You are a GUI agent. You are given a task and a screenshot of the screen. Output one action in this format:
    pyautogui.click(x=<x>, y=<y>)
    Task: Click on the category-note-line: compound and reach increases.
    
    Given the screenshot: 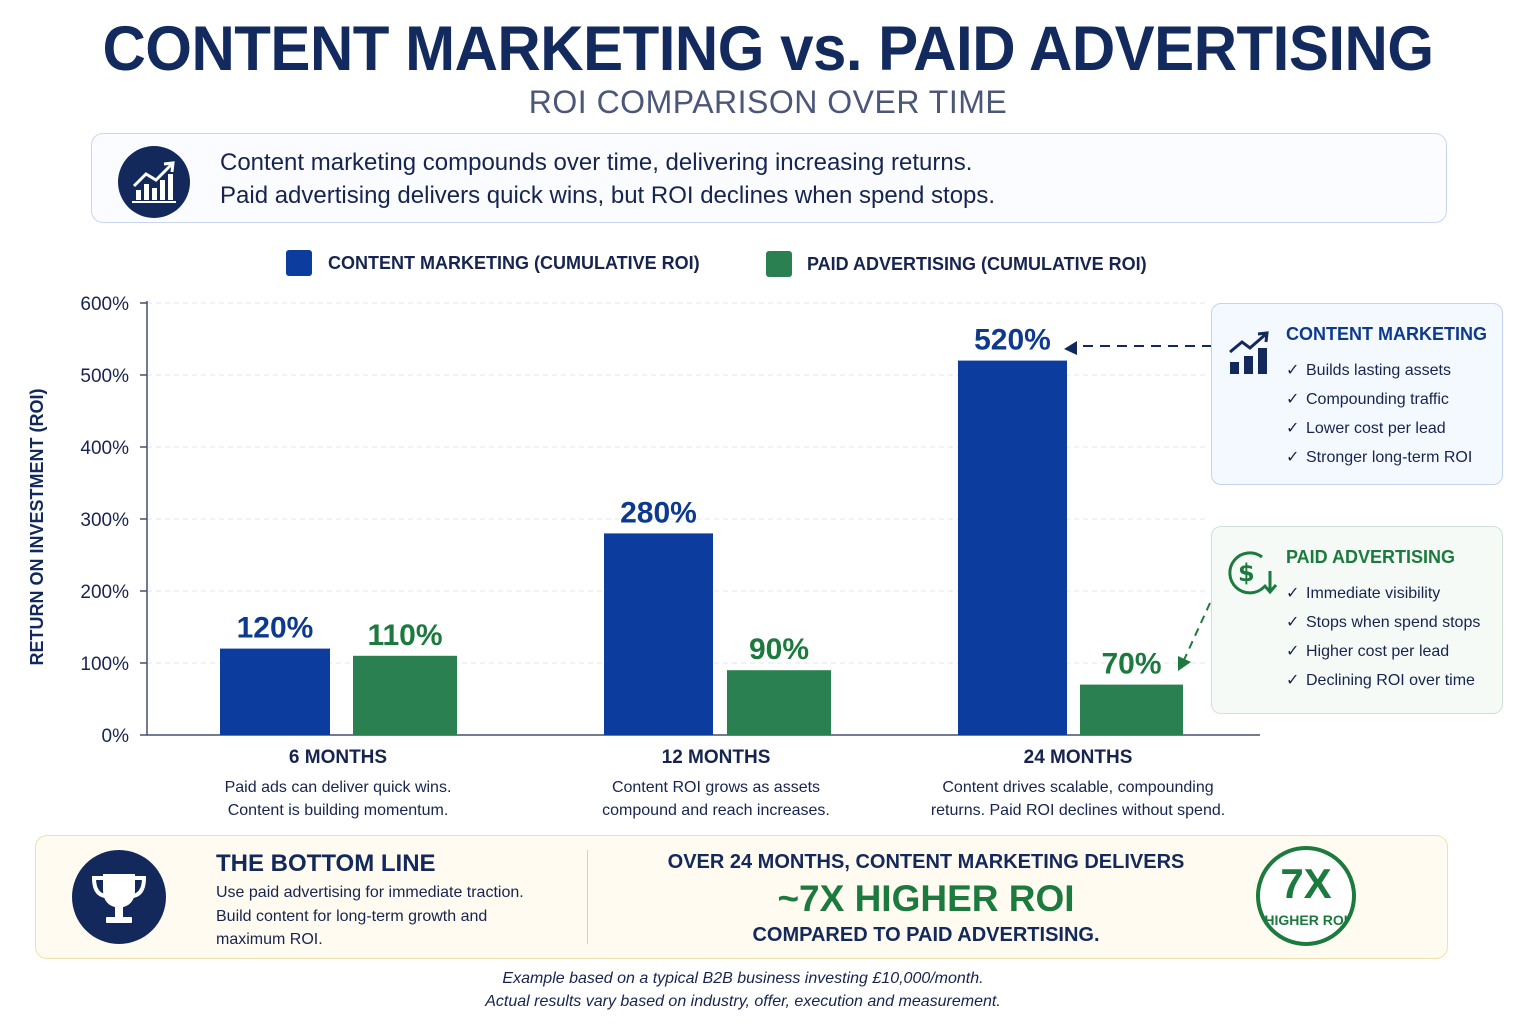 What is the action you would take?
    pyautogui.click(x=716, y=810)
    